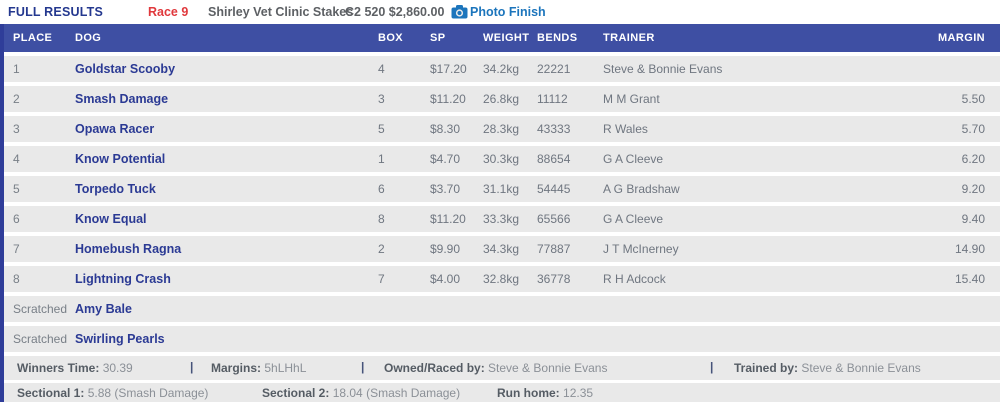  I want to click on run-home-label: Run home:, so click(528, 393).